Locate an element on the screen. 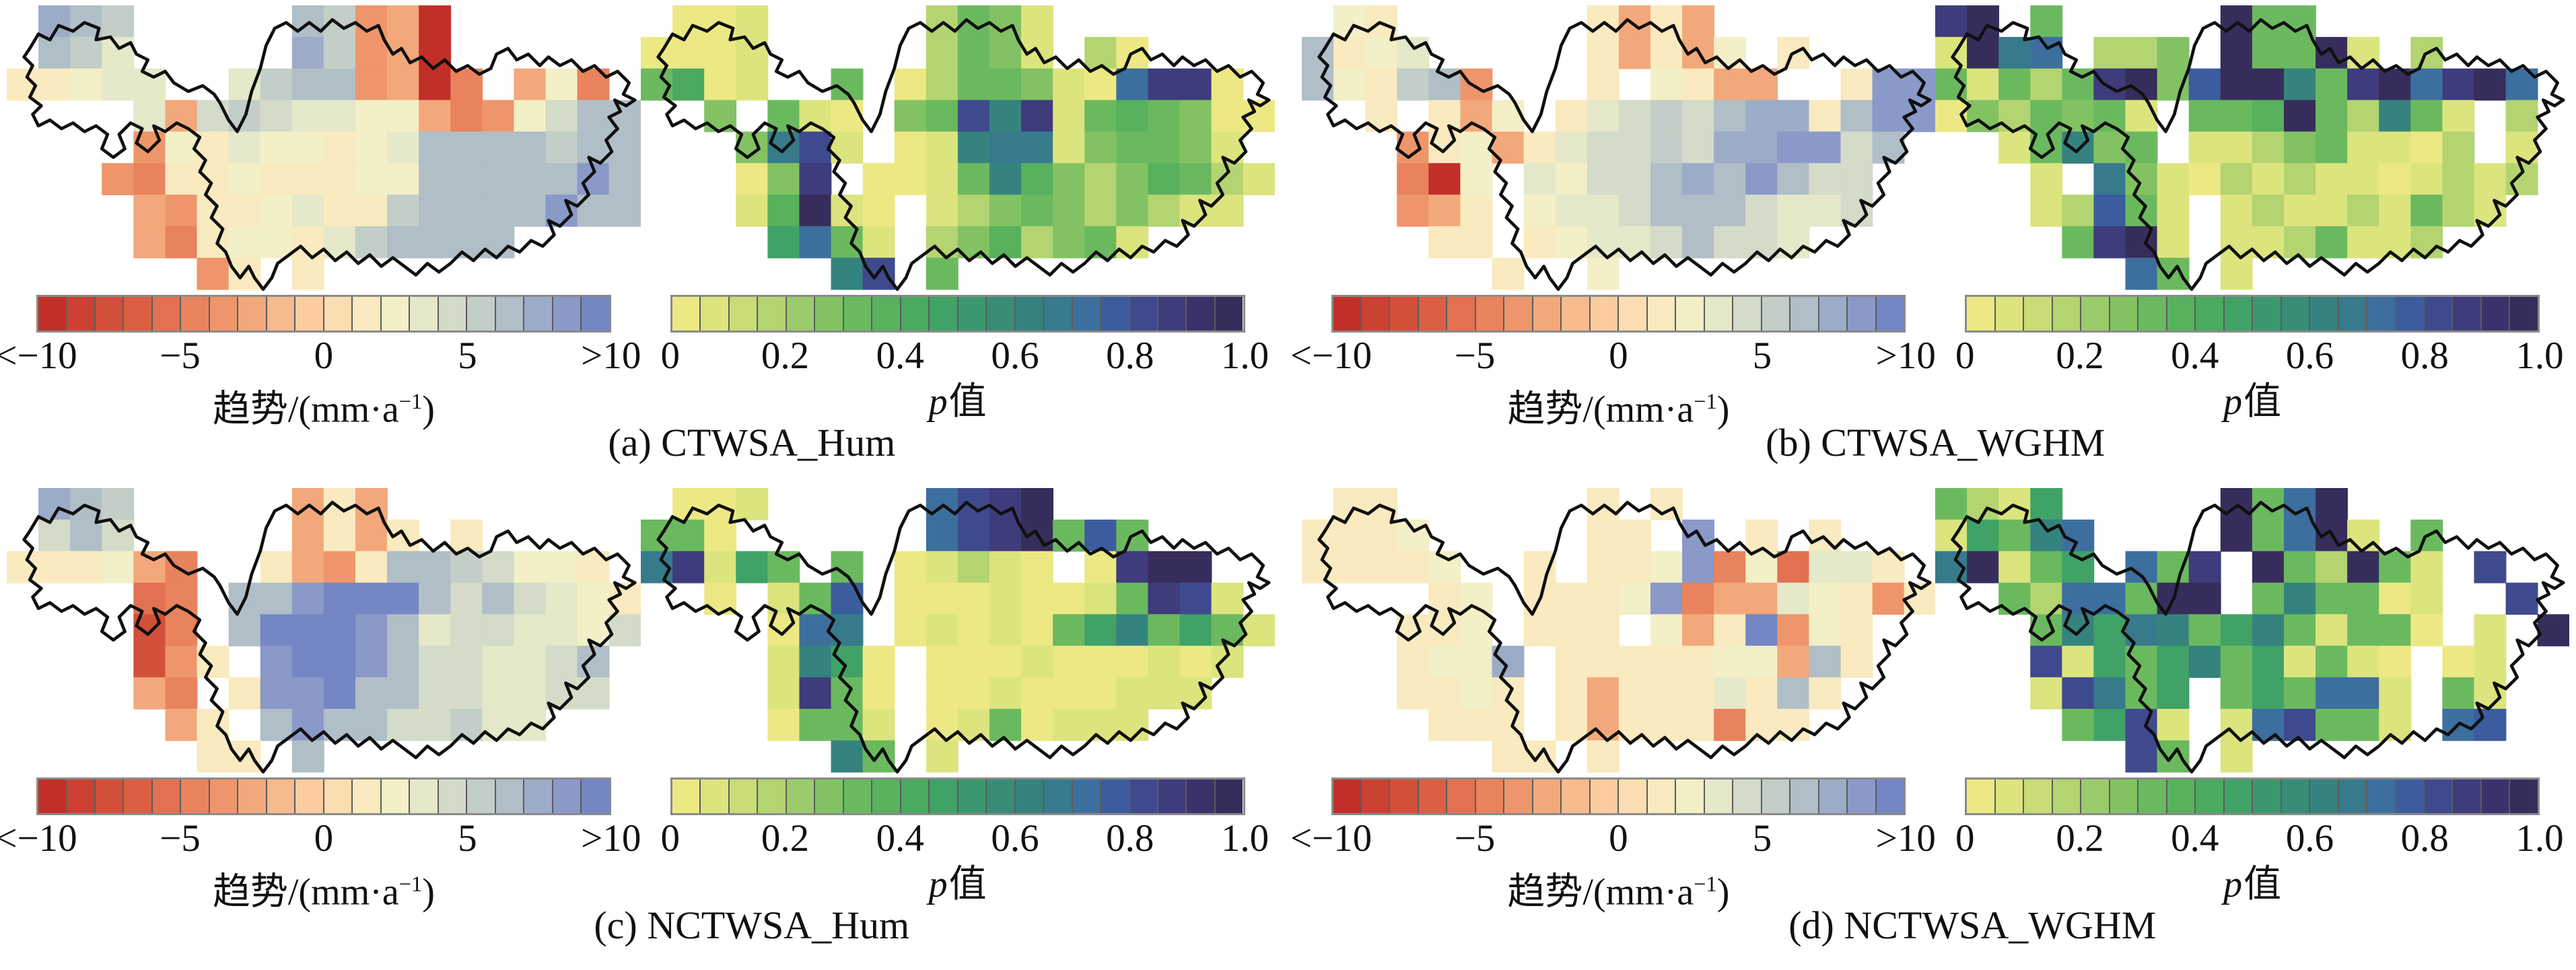 Image resolution: width=2576 pixels, height=970 pixels. axis-label-text: −1 is located at coordinates (410, 885).